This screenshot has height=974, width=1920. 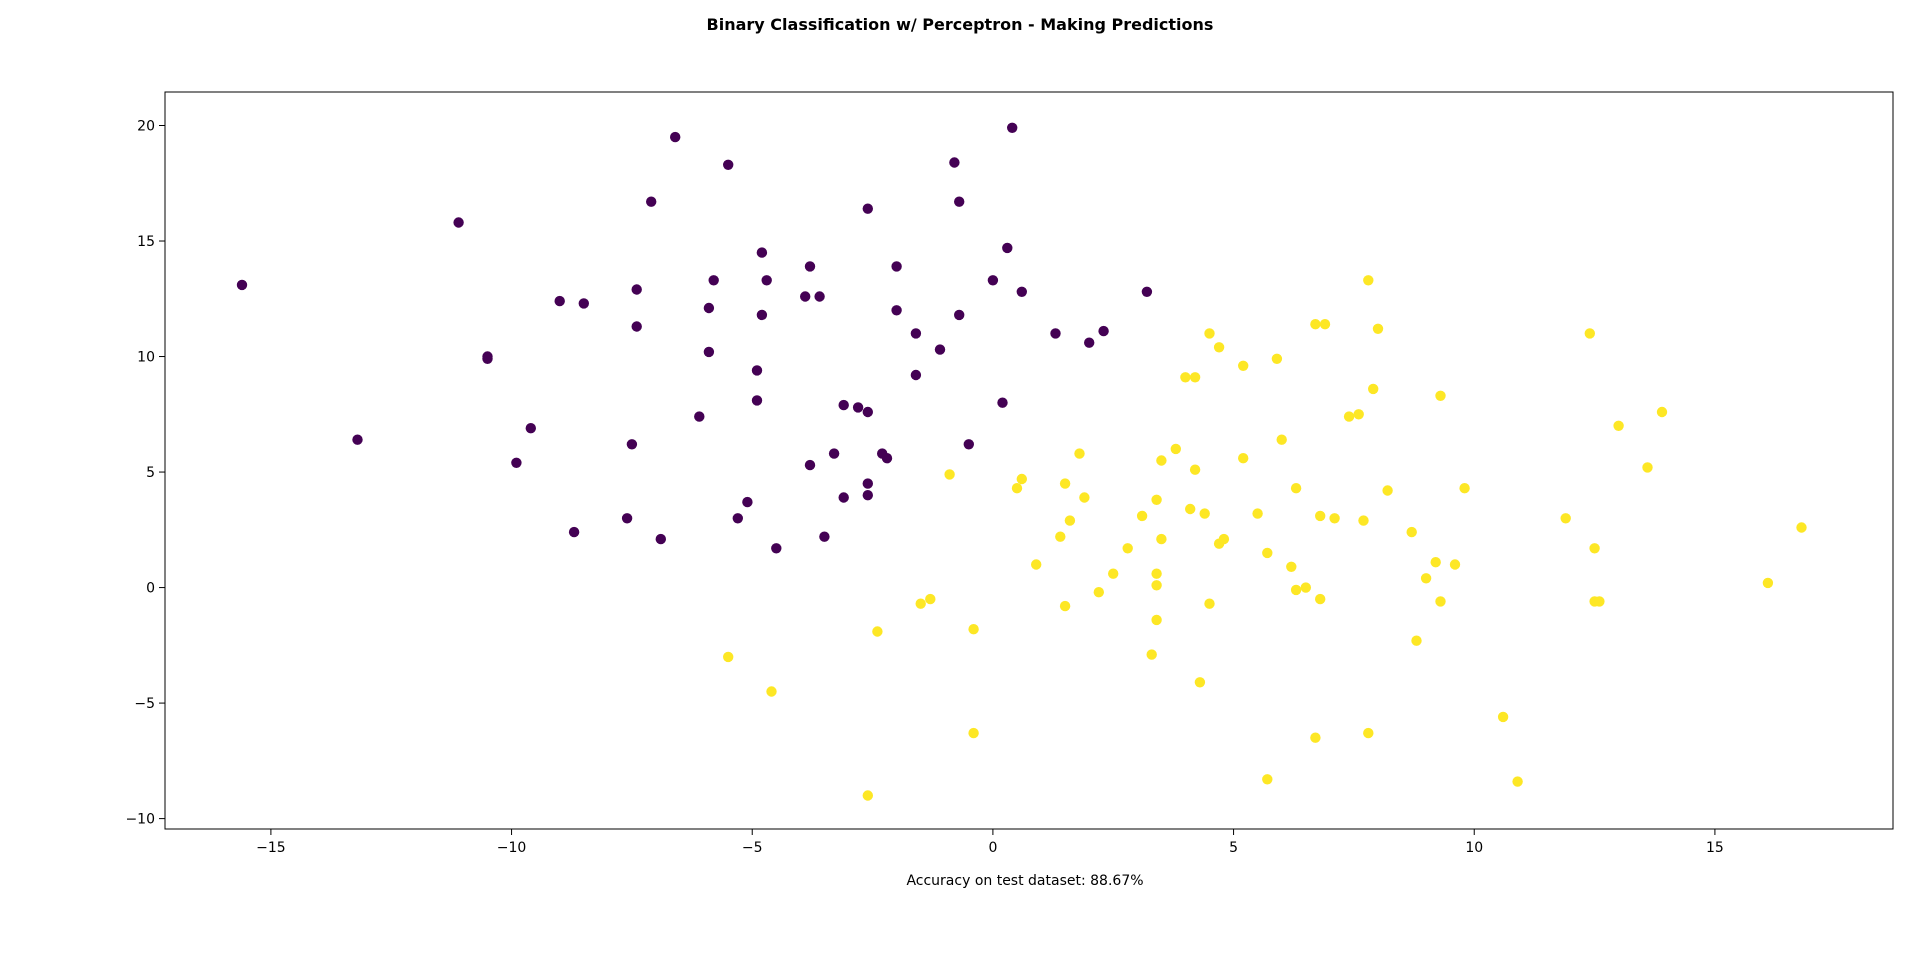 I want to click on x-axis-label: Accuracy on test dataset: 88.67%, so click(x=1025, y=881).